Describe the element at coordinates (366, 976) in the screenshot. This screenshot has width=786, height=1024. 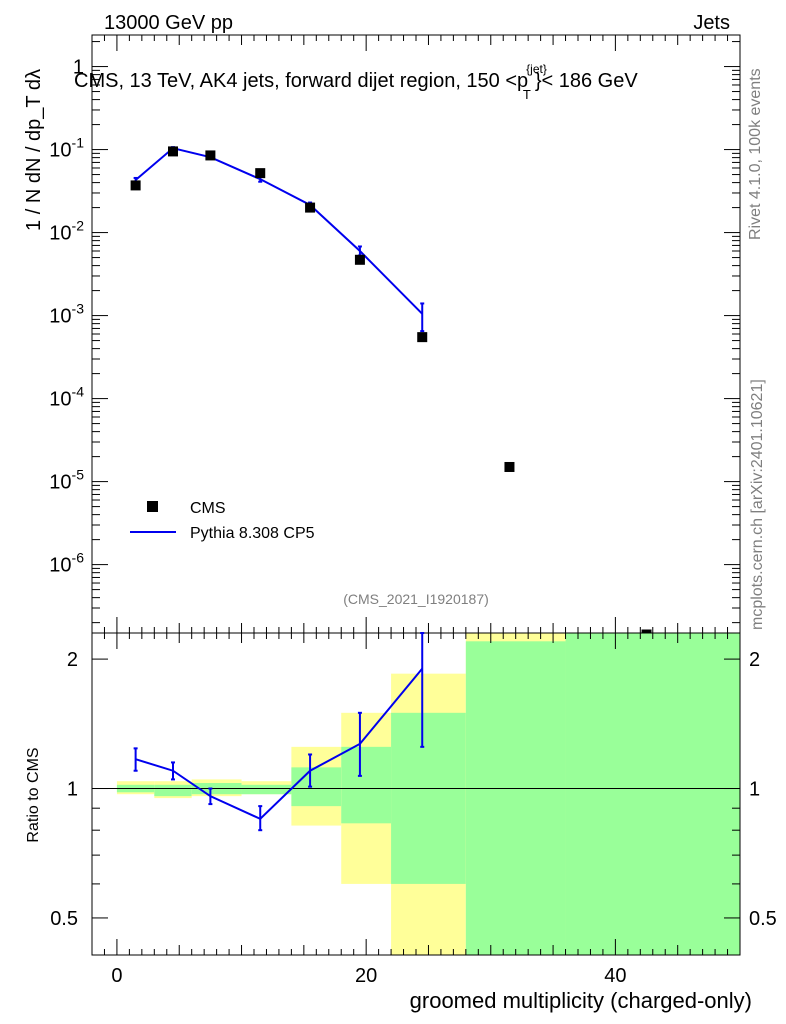
I see `x-tick-label: 20` at that location.